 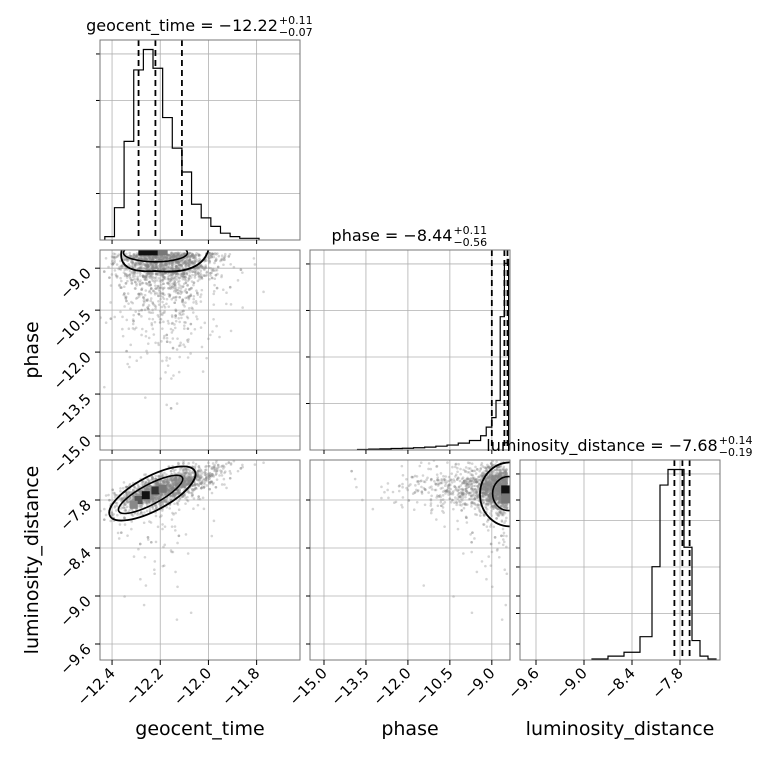 What do you see at coordinates (410, 560) in the screenshot?
I see `panel-inner` at bounding box center [410, 560].